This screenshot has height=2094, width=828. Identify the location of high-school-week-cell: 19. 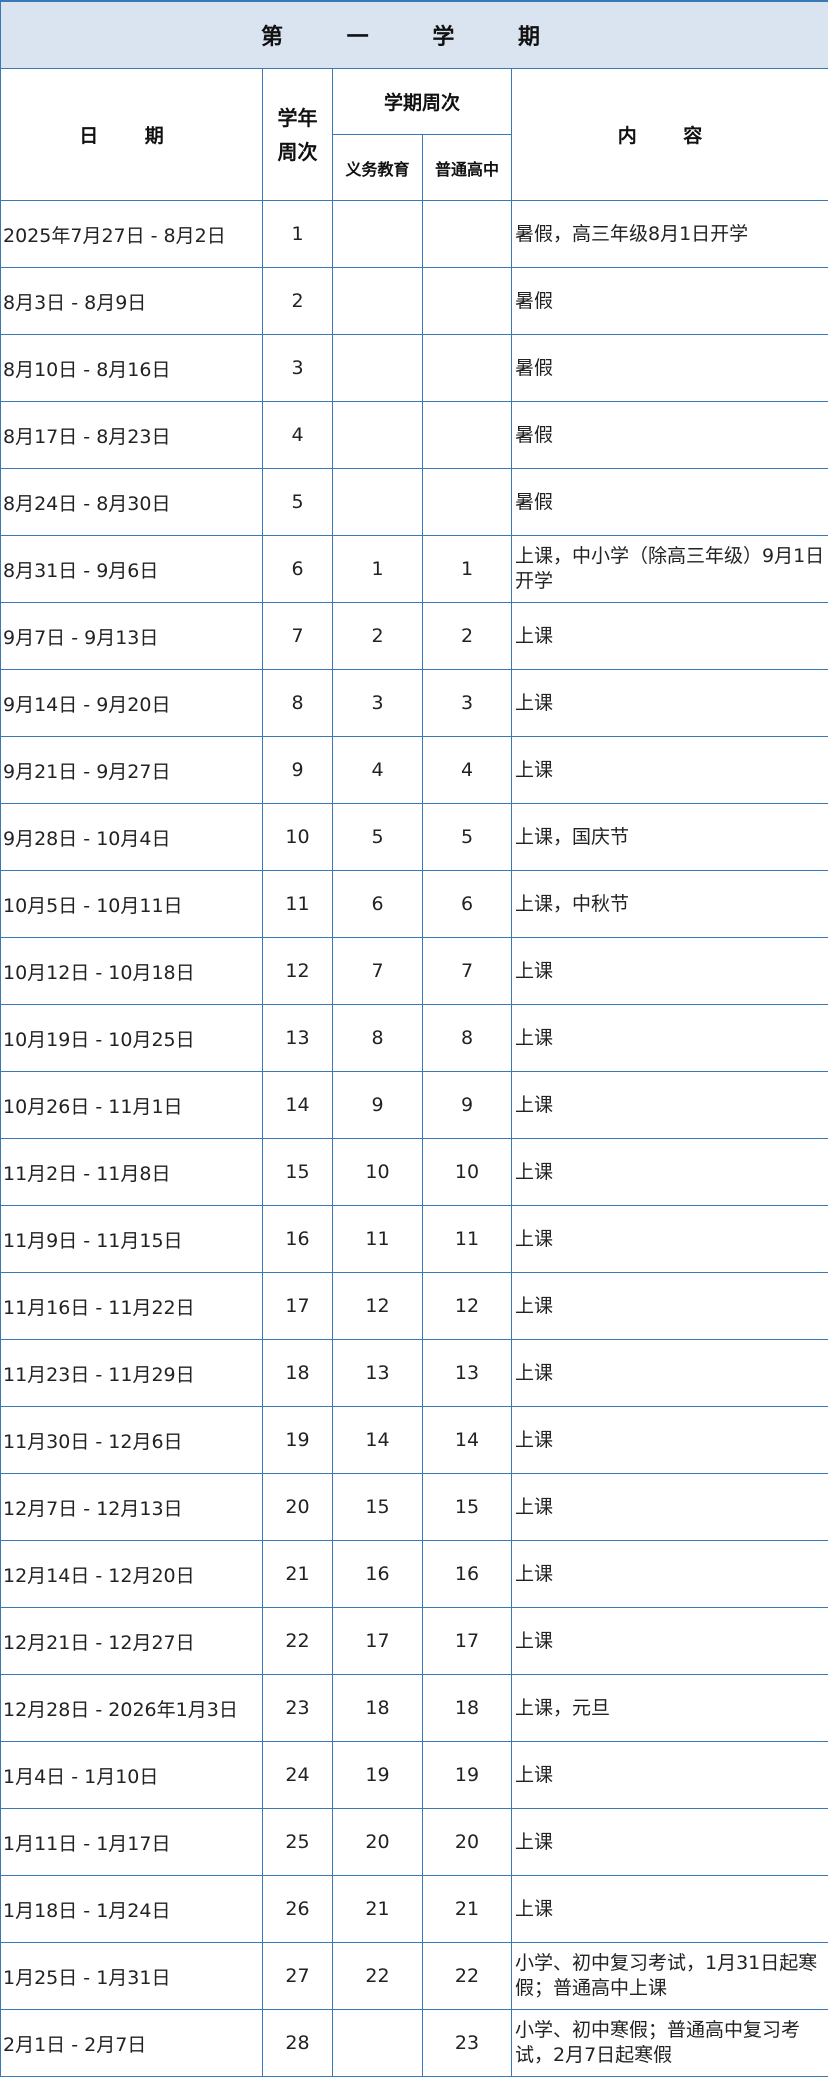
(467, 1775).